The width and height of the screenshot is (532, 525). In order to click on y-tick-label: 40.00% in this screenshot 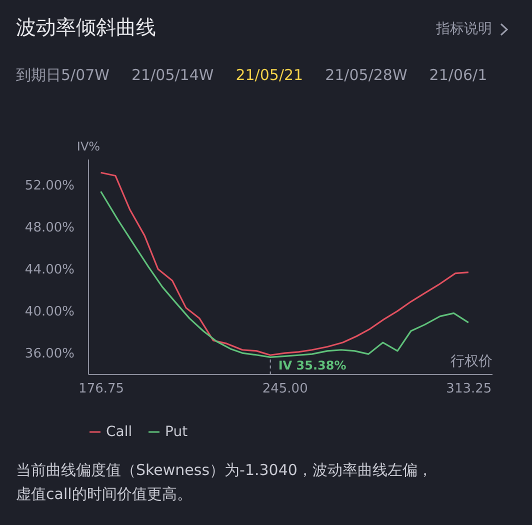, I will do `click(49, 312)`.